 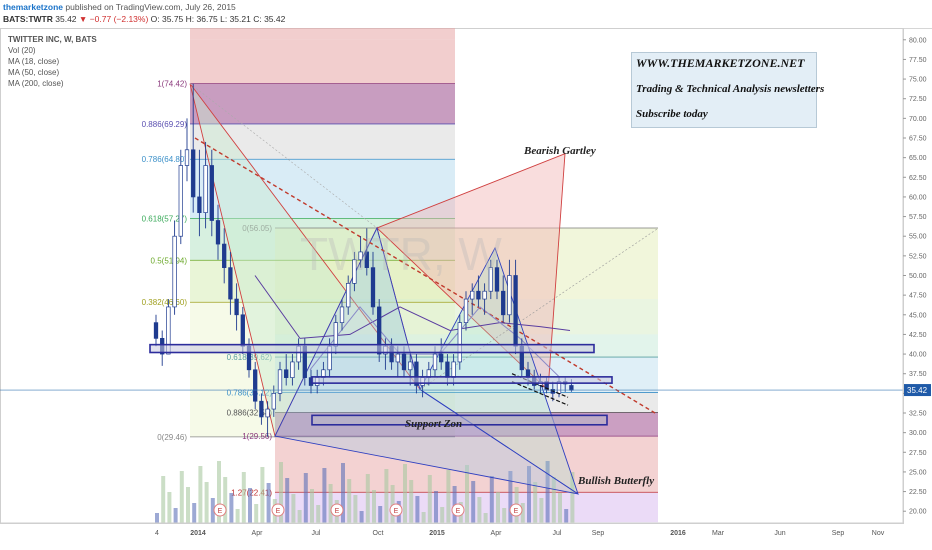 What do you see at coordinates (718, 533) in the screenshot?
I see `x-tick-label: Mar` at bounding box center [718, 533].